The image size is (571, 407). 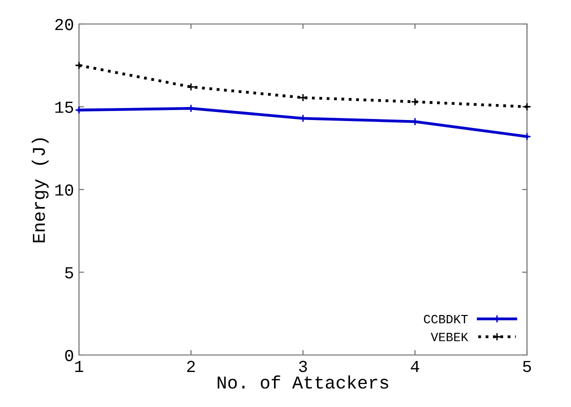 I want to click on x-tick-label: 3, so click(x=303, y=366).